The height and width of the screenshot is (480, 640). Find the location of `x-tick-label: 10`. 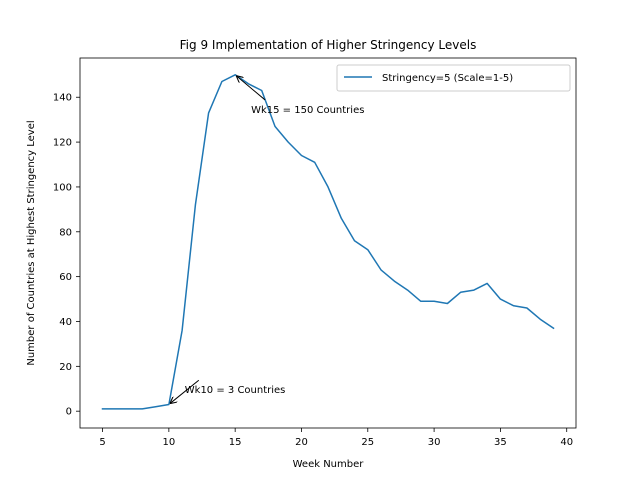

x-tick-label: 10 is located at coordinates (168, 442).